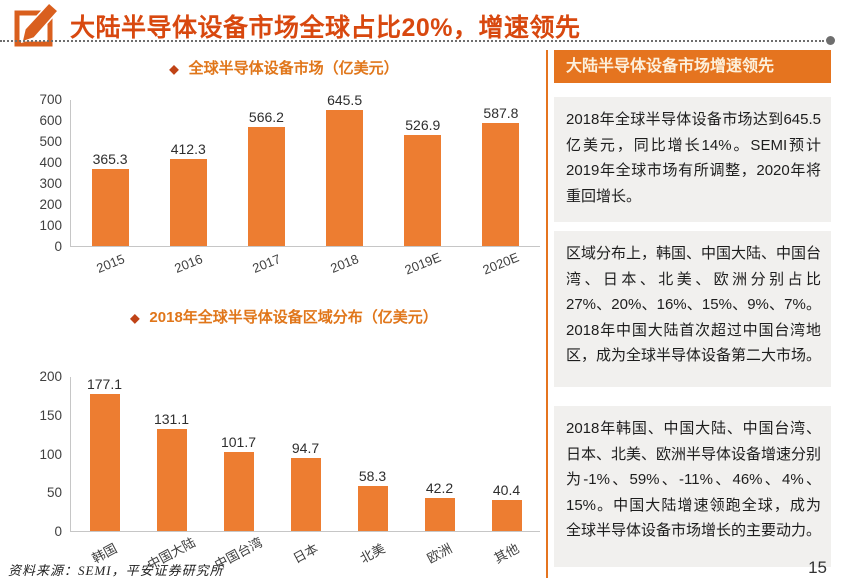 The width and height of the screenshot is (841, 586). What do you see at coordinates (50, 183) in the screenshot?
I see `y-axis-tick-label: 300` at bounding box center [50, 183].